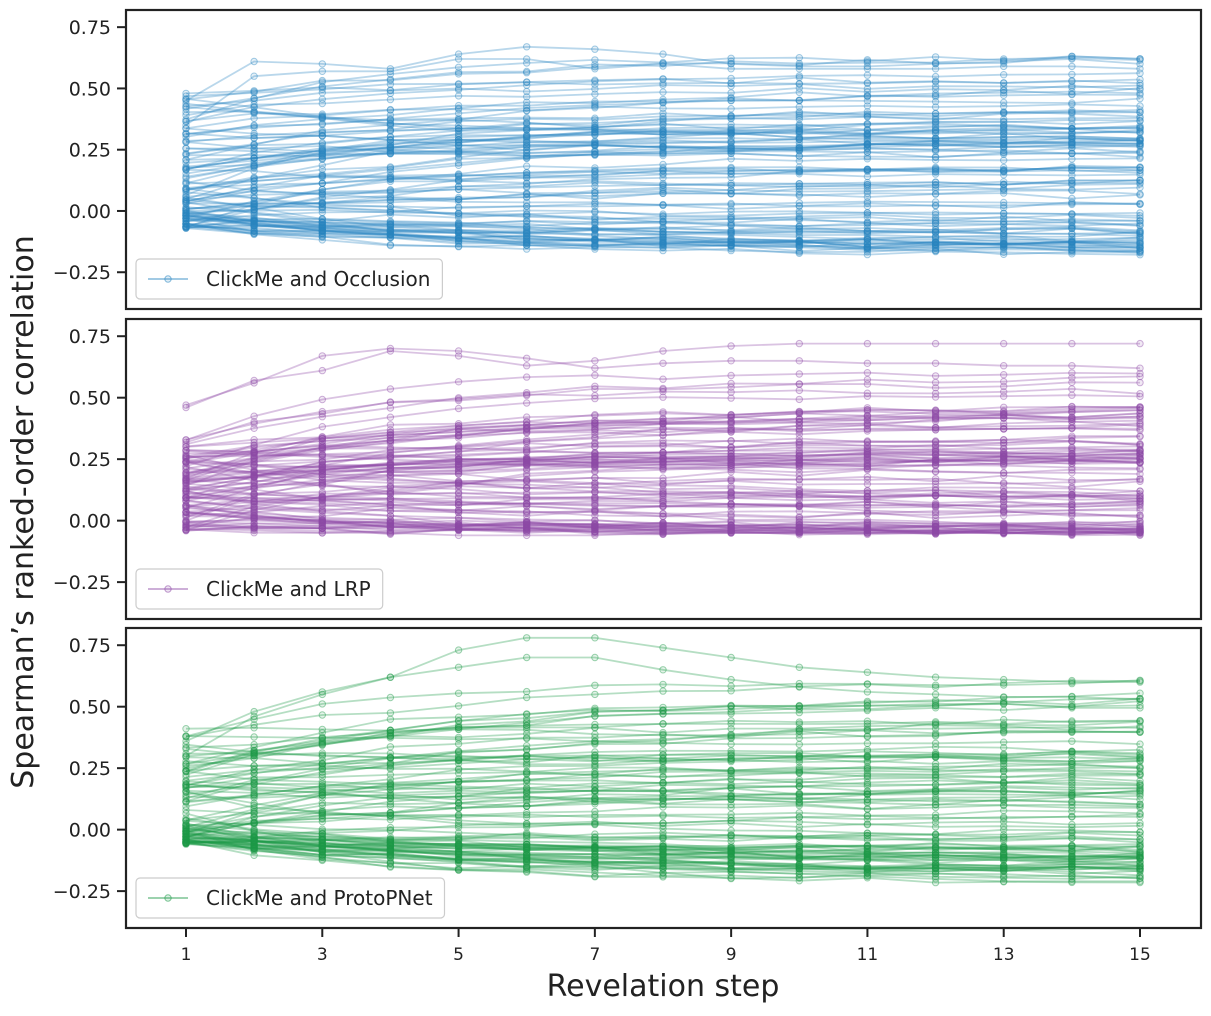 This screenshot has width=1211, height=1016. I want to click on legend-marker-sample, so click(168, 589).